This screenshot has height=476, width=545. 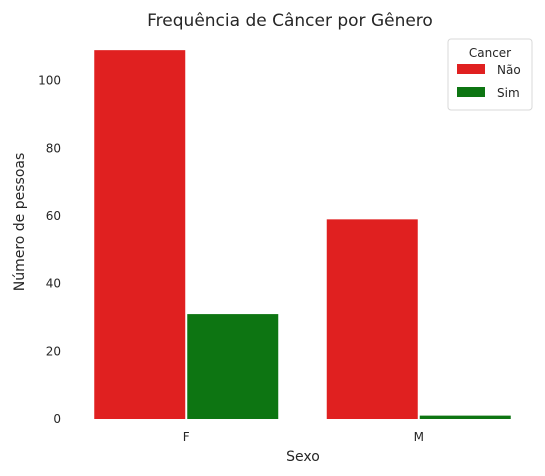 I want to click on x-tick-label: F, so click(x=186, y=437).